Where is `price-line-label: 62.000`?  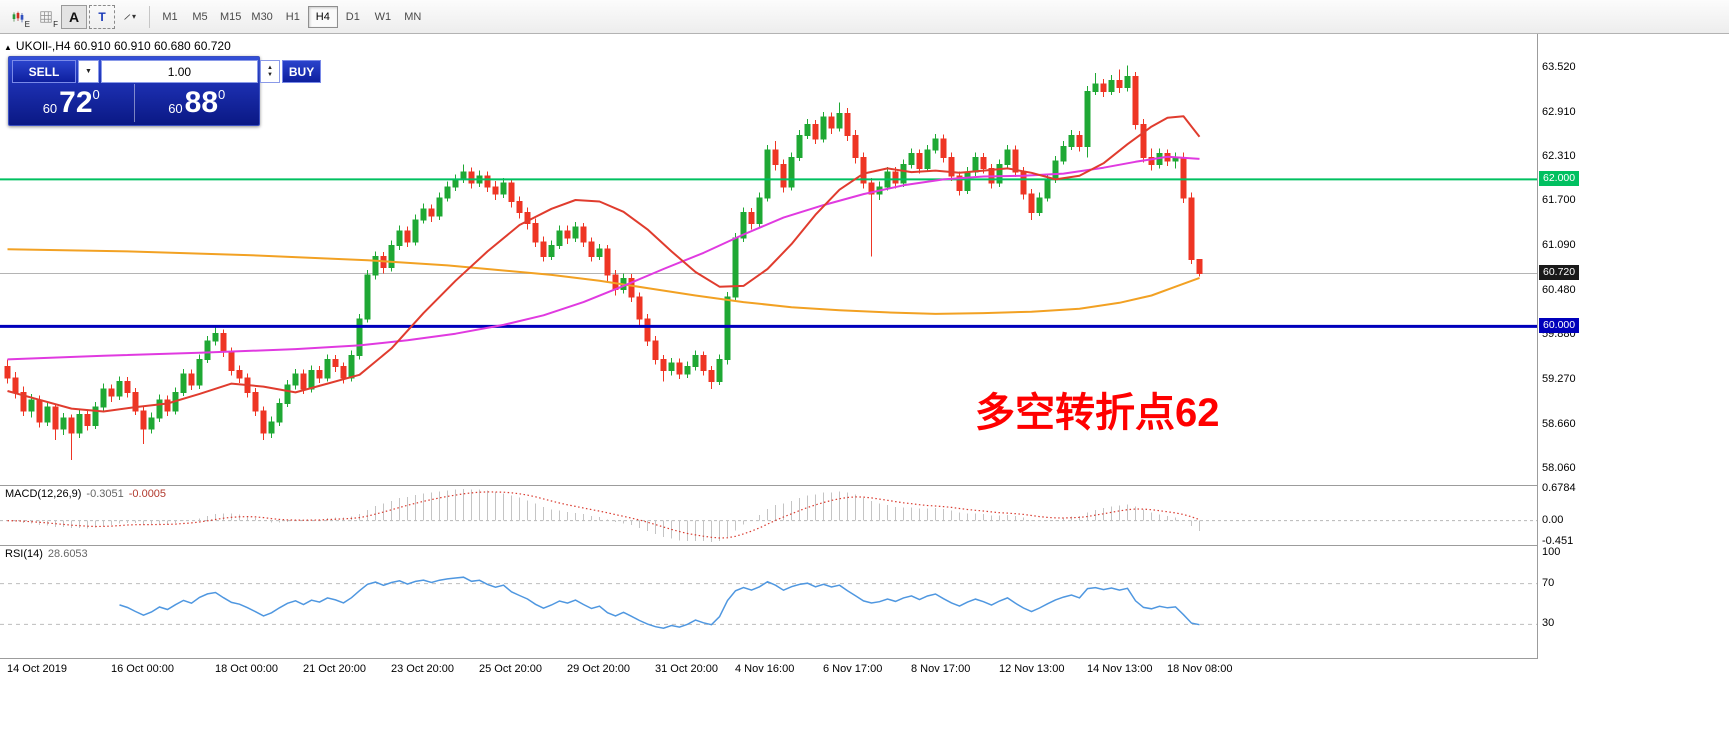 price-line-label: 62.000 is located at coordinates (1559, 179).